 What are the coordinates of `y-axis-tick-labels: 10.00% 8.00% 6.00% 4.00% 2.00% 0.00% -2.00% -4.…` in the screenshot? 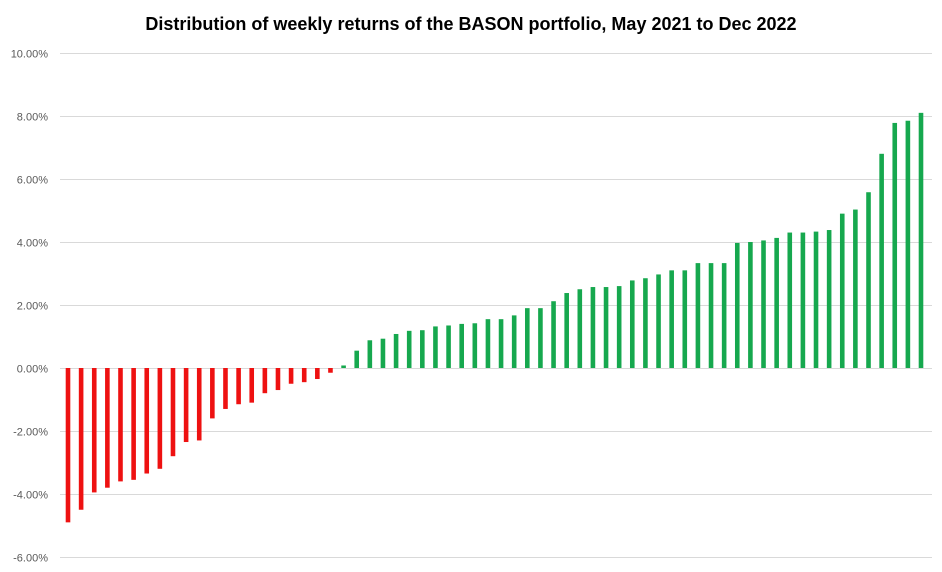 It's located at (30, 307).